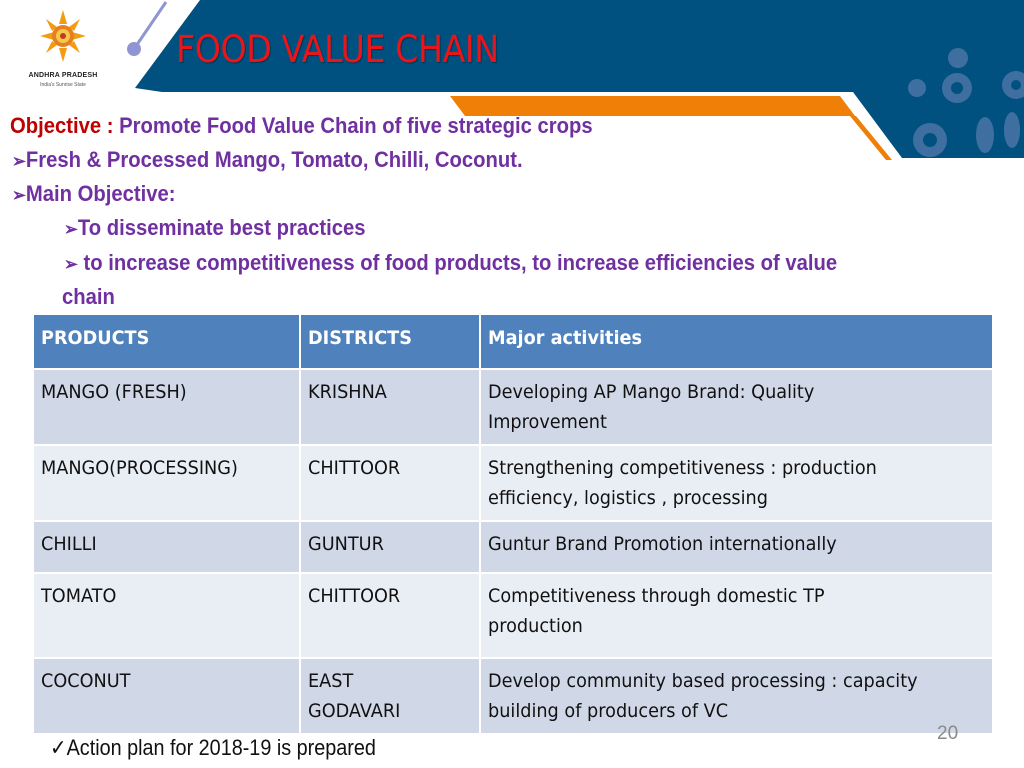 The width and height of the screenshot is (1024, 768). I want to click on action-plan-note: ✓Action plan for 2018-19 is prepared, so click(213, 748).